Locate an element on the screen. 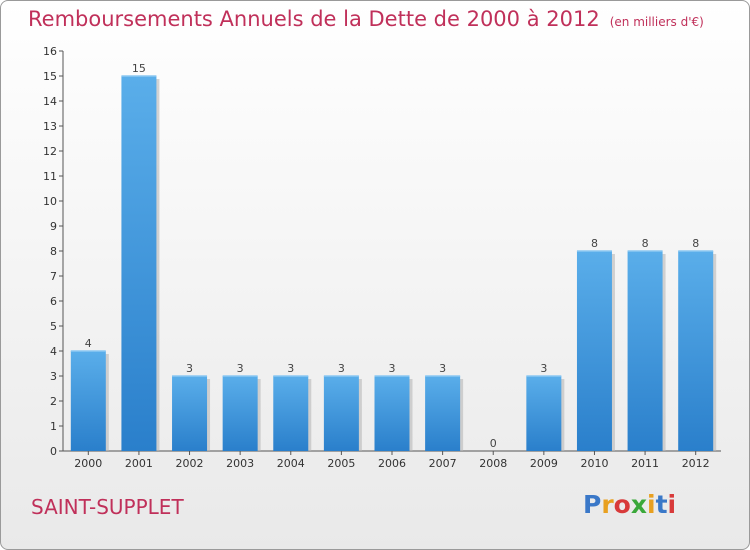 The width and height of the screenshot is (750, 550). y-tick-label: 4 is located at coordinates (53, 351).